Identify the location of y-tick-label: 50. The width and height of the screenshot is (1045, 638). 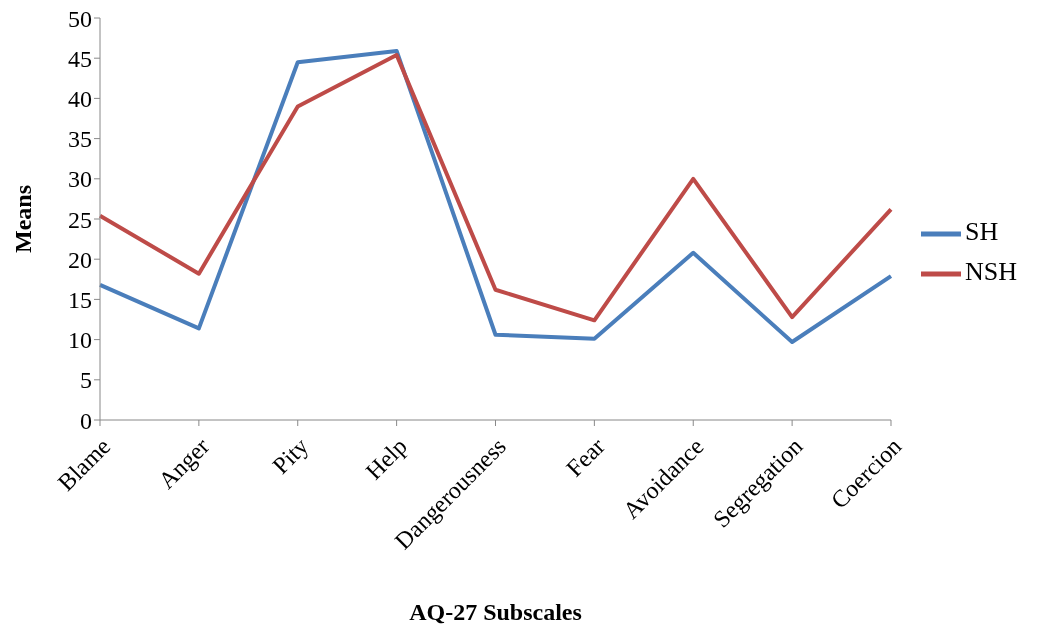
(80, 18).